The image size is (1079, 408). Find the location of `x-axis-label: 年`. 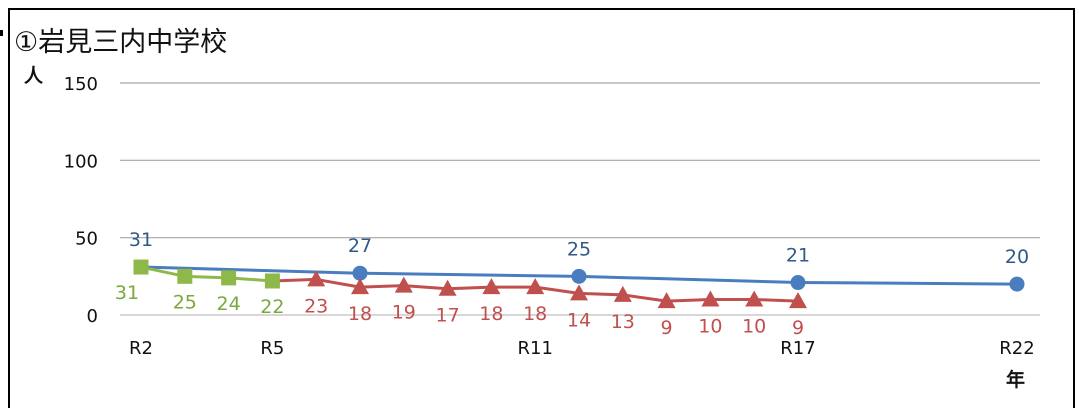

x-axis-label: 年 is located at coordinates (1015, 379).